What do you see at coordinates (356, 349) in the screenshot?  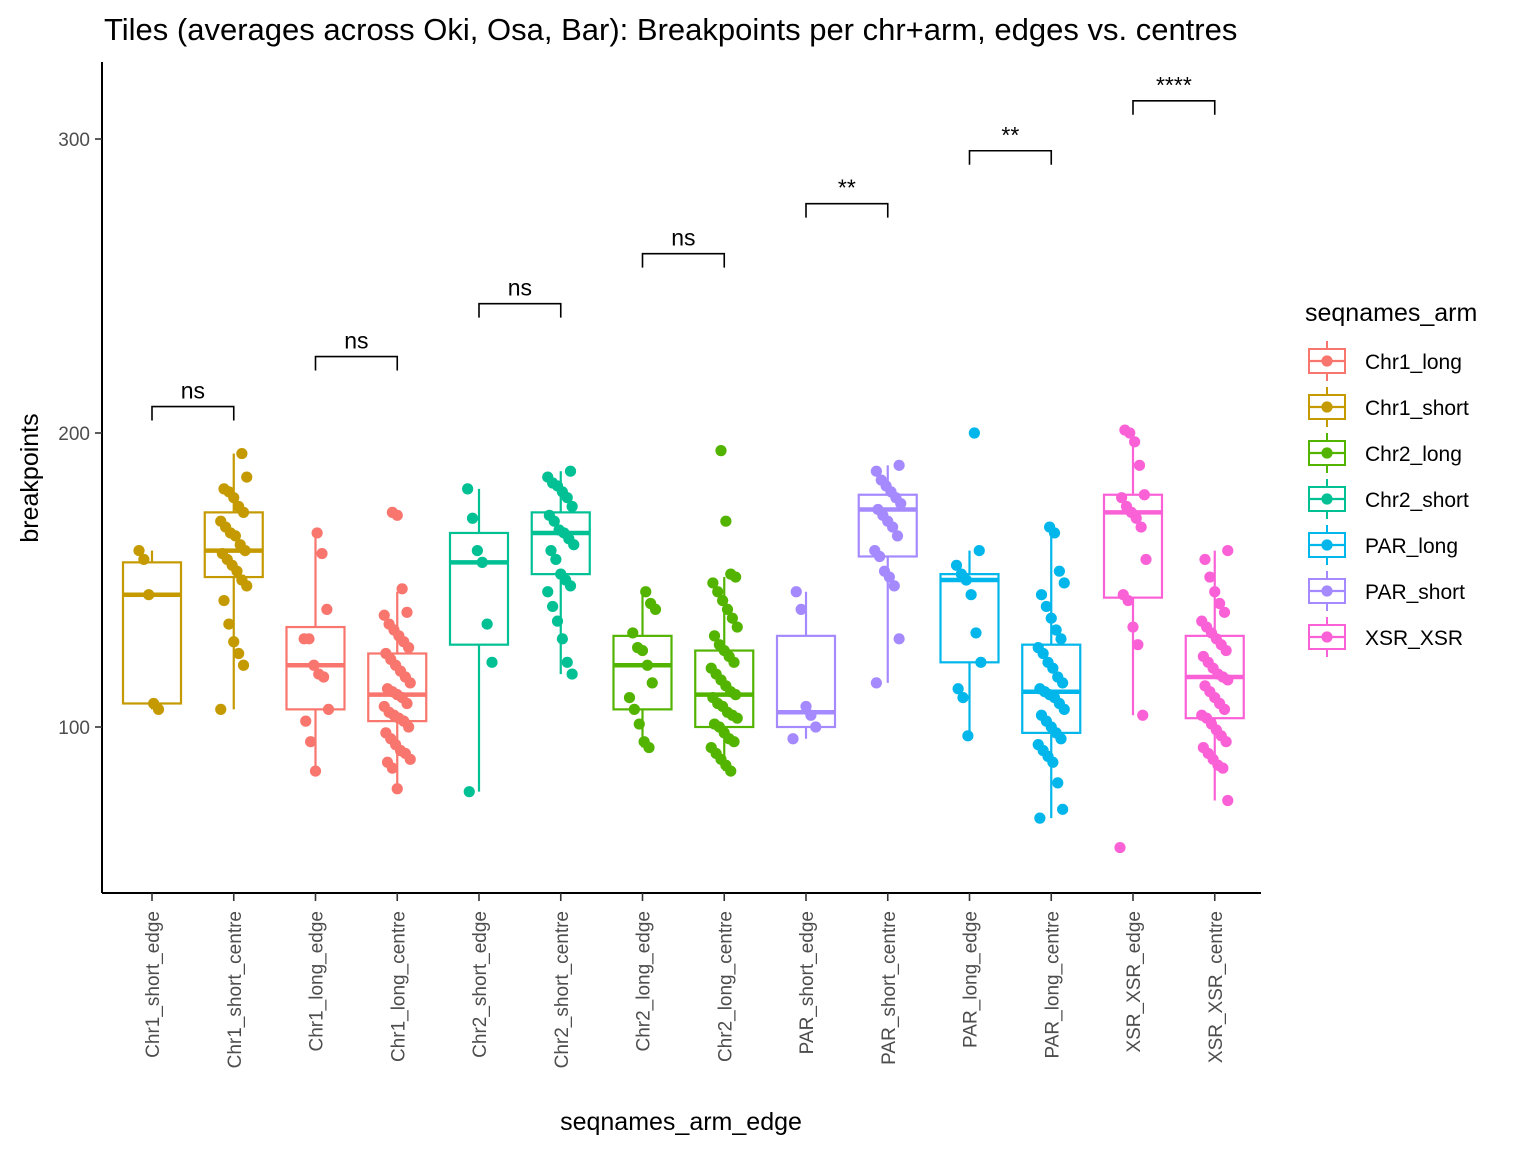 I see `bracket-Chr1_long_edge: ns` at bounding box center [356, 349].